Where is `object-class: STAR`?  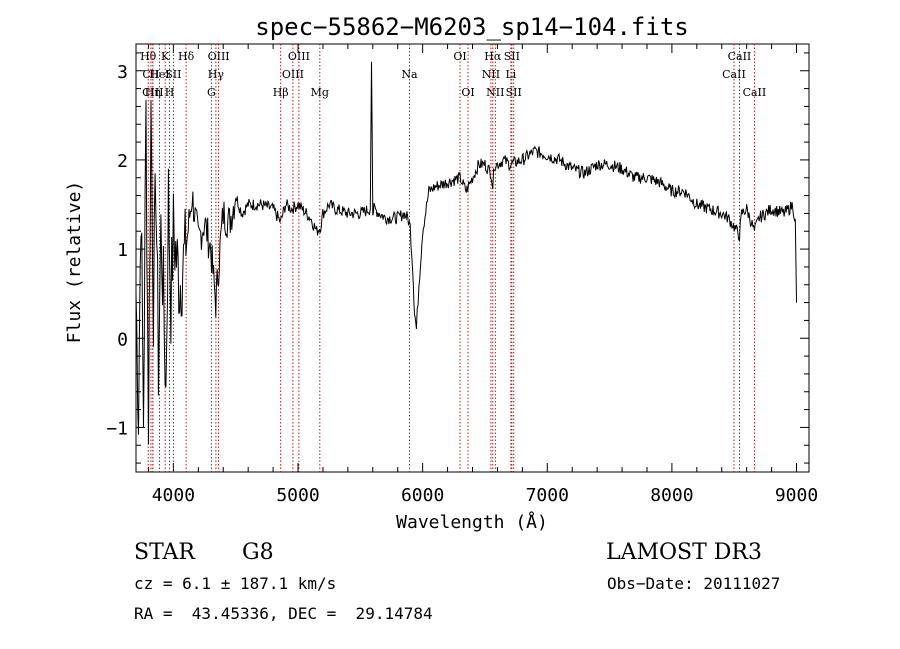 object-class: STAR is located at coordinates (164, 552).